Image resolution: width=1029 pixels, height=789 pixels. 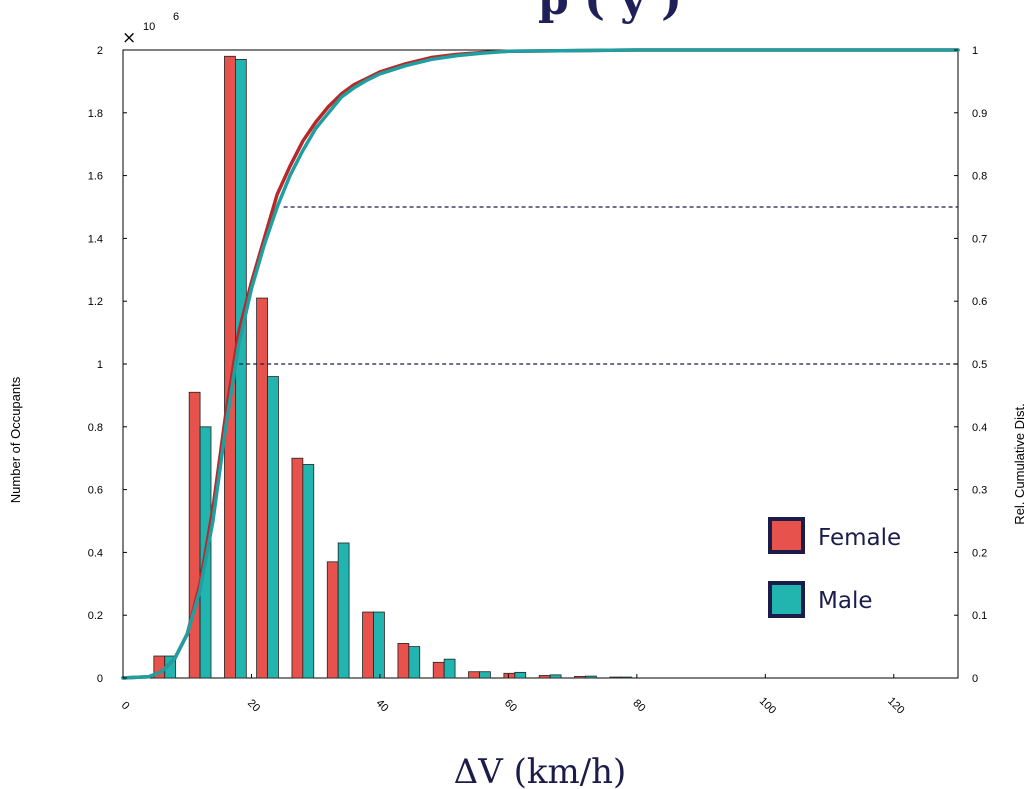 I want to click on chart-title-fragment: p ( y ), so click(x=610, y=12).